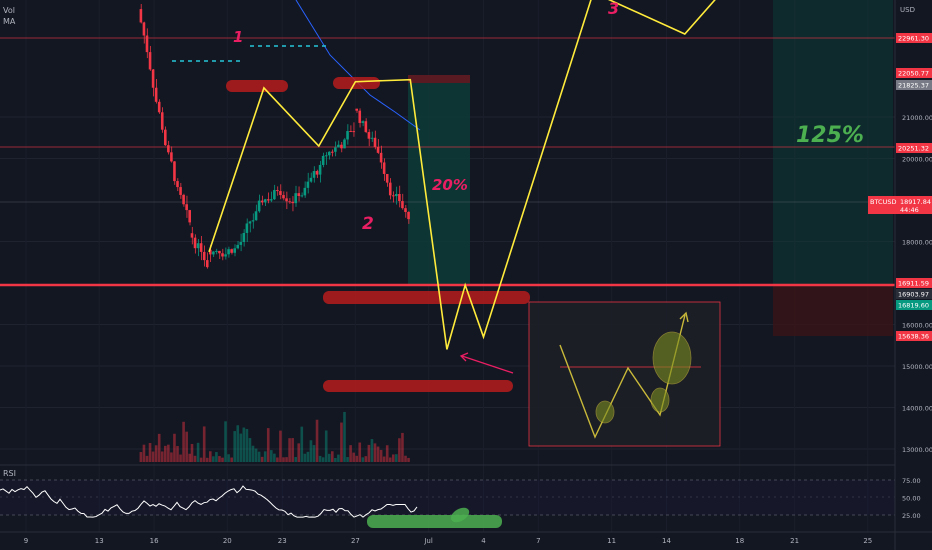 The image size is (932, 550). I want to click on price-tick-label: 14000.00, so click(917, 409).